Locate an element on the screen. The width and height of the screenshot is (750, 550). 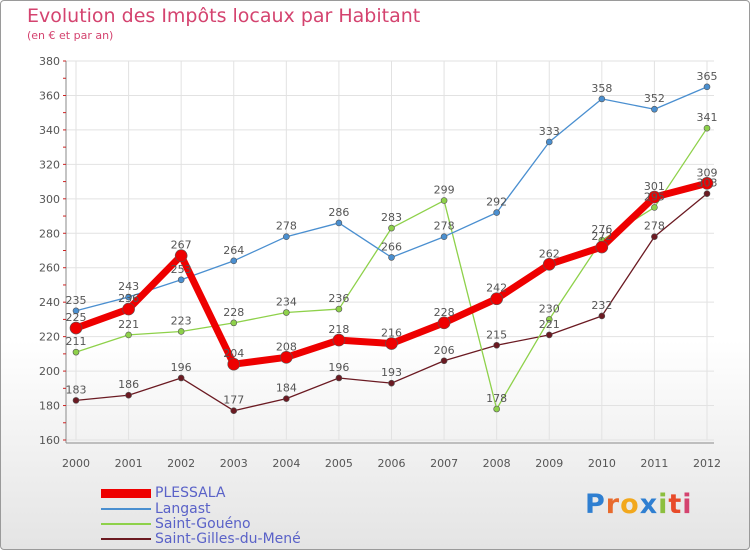
data-label-langast: 264 is located at coordinates (233, 250).